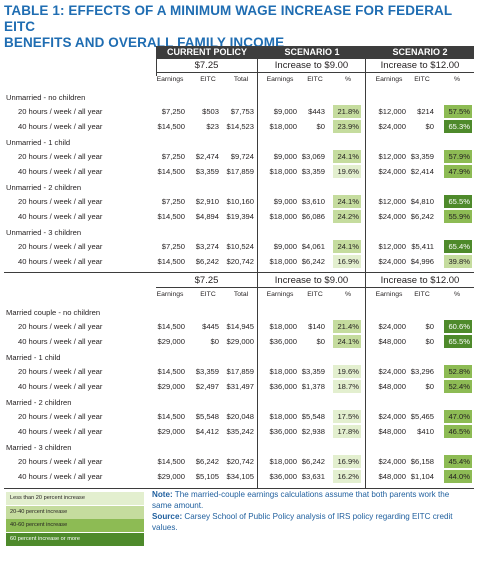  Describe the element at coordinates (313, 416) in the screenshot. I see `value-cell: $5,548` at that location.